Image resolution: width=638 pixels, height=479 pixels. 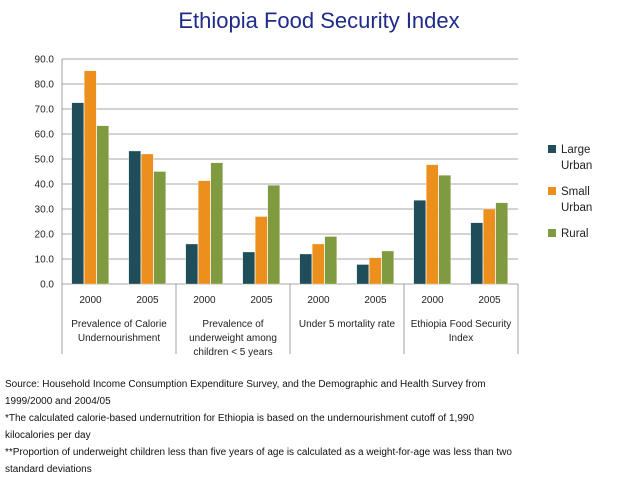 What do you see at coordinates (45, 210) in the screenshot?
I see `y-tick-label: 30.0` at bounding box center [45, 210].